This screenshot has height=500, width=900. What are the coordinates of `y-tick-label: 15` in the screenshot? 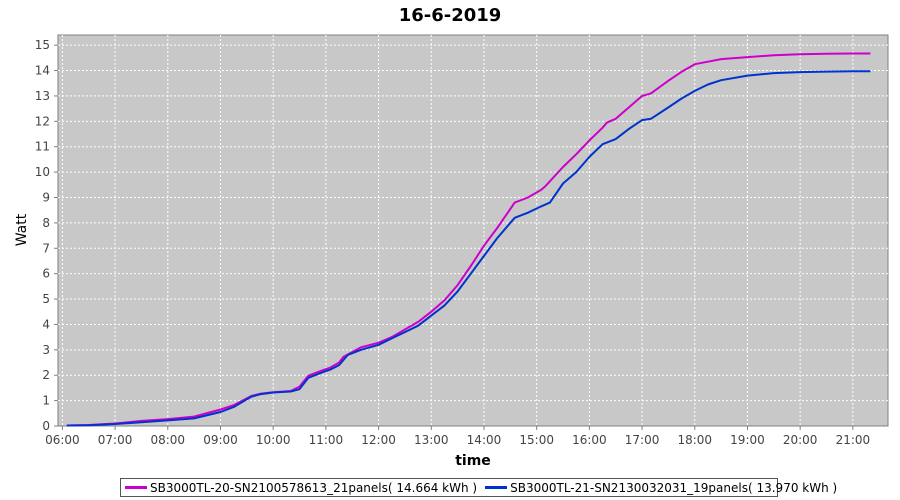 It's located at (42, 45).